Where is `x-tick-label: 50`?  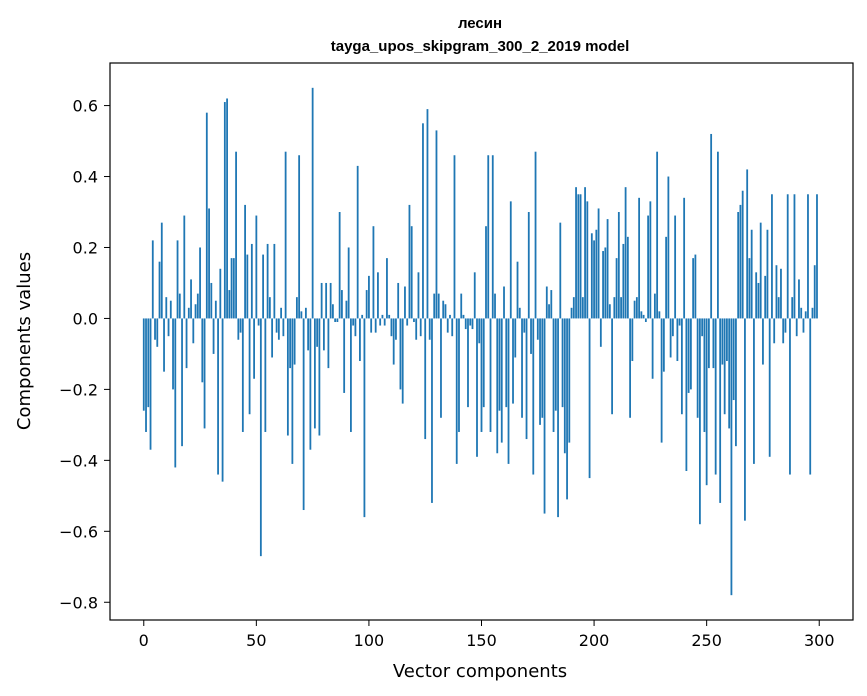 x-tick-label: 50 is located at coordinates (256, 640).